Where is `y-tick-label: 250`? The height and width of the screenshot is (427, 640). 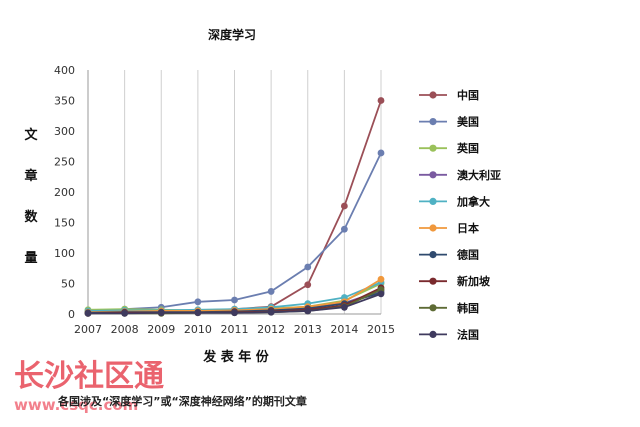 y-tick-label: 250 is located at coordinates (64, 162).